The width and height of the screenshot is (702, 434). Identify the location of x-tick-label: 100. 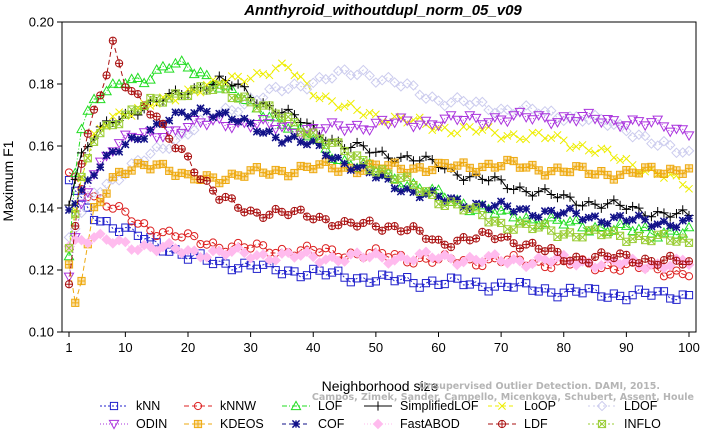
(689, 347).